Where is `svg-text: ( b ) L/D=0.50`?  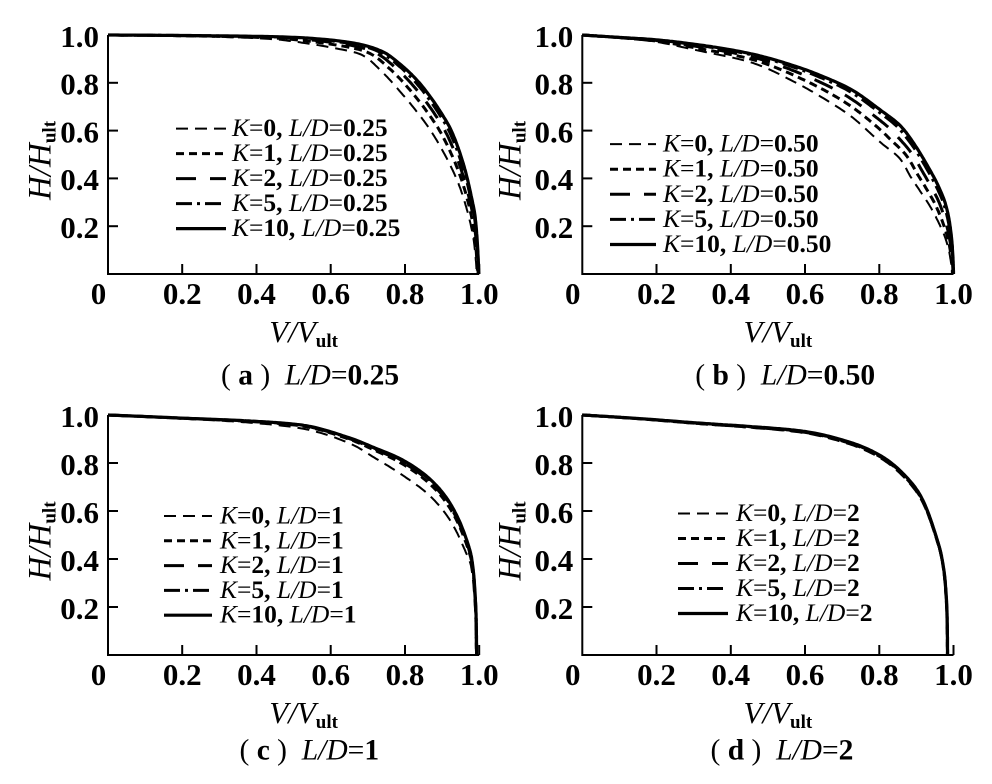
svg-text: ( b ) L/D=0.50 is located at coordinates (785, 376).